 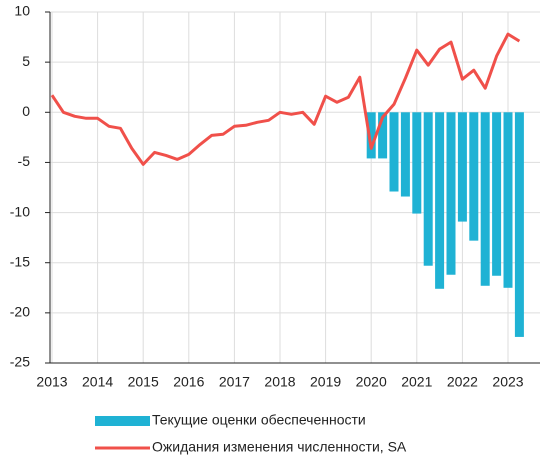 What do you see at coordinates (325, 382) in the screenshot?
I see `x-tick-label: 2019` at bounding box center [325, 382].